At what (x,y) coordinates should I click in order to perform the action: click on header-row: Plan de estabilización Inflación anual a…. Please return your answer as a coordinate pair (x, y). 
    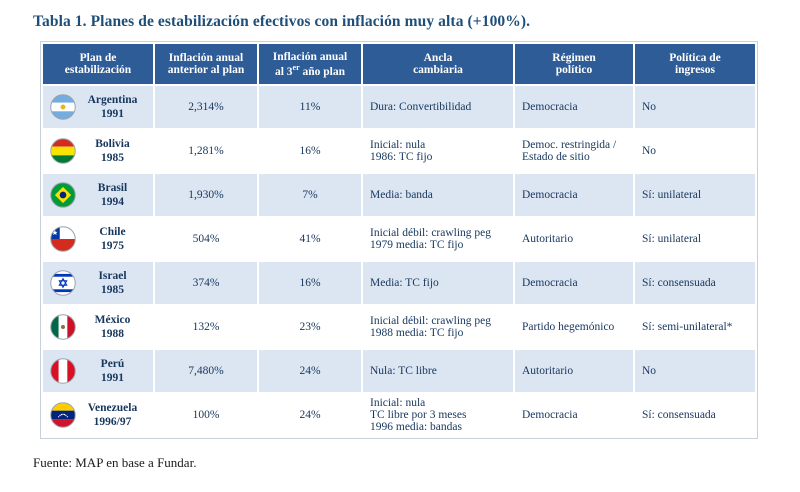
    Looking at the image, I should click on (399, 64).